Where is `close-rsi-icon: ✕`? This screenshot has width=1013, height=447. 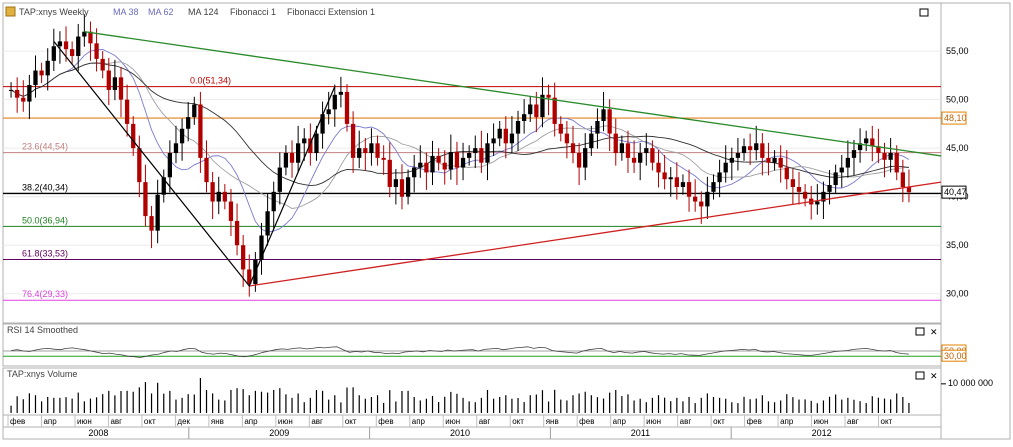 close-rsi-icon: ✕ is located at coordinates (934, 332).